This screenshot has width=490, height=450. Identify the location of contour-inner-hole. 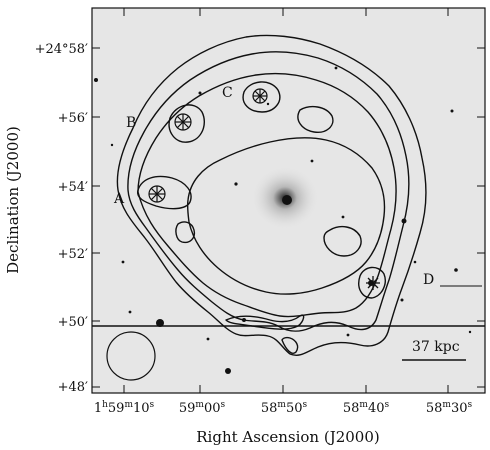
(286, 216).